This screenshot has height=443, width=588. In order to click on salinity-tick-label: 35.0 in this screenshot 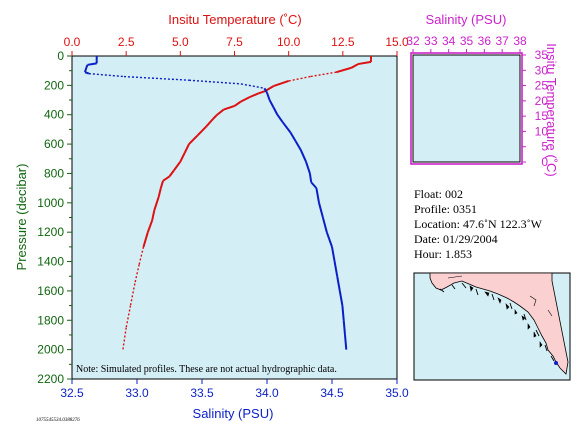, I will do `click(397, 393)`.